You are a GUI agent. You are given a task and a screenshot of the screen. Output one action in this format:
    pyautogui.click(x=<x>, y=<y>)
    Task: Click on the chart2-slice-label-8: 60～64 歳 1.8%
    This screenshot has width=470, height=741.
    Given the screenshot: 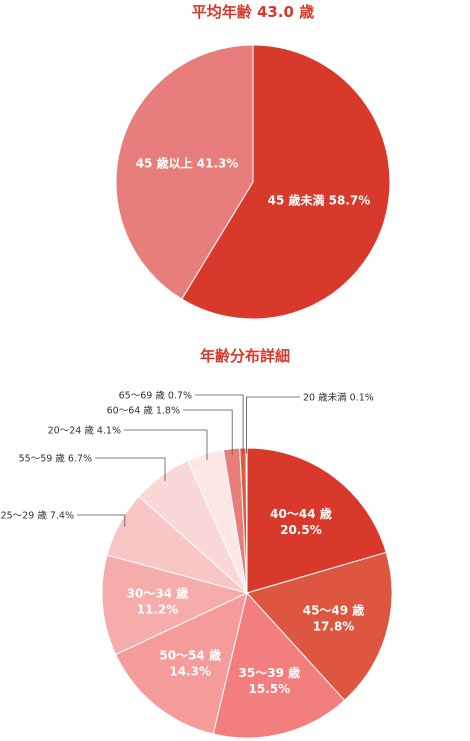 What is the action you would take?
    pyautogui.click(x=143, y=411)
    